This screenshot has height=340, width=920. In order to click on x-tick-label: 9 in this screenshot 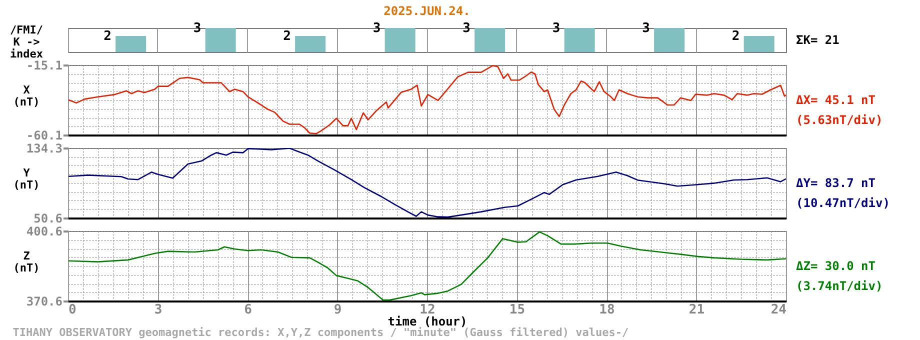, I will do `click(338, 310)`.